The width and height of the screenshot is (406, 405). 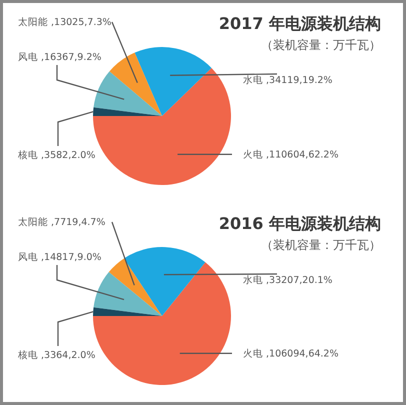 I want to click on slice-label: 太阳能 ,7719,4.7%, so click(x=62, y=222).